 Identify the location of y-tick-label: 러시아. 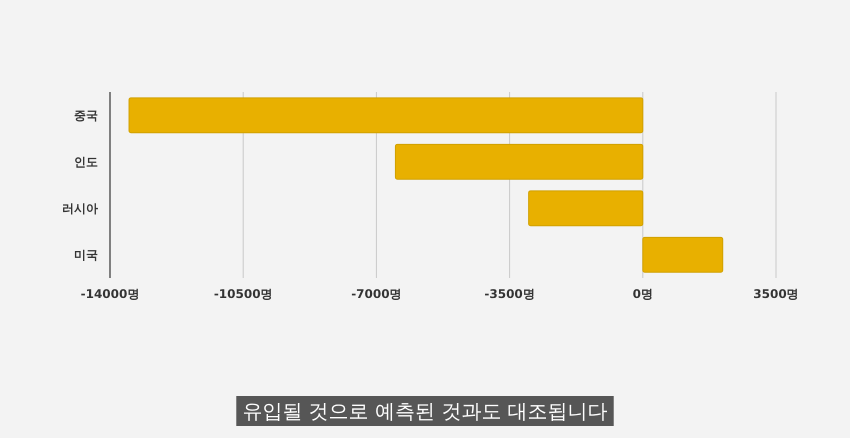
(80, 208).